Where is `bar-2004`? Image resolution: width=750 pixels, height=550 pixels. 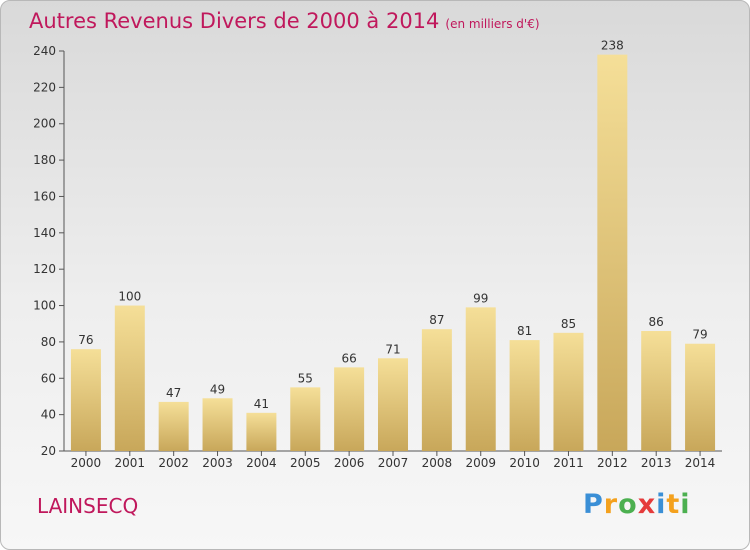
bar-2004 is located at coordinates (261, 431).